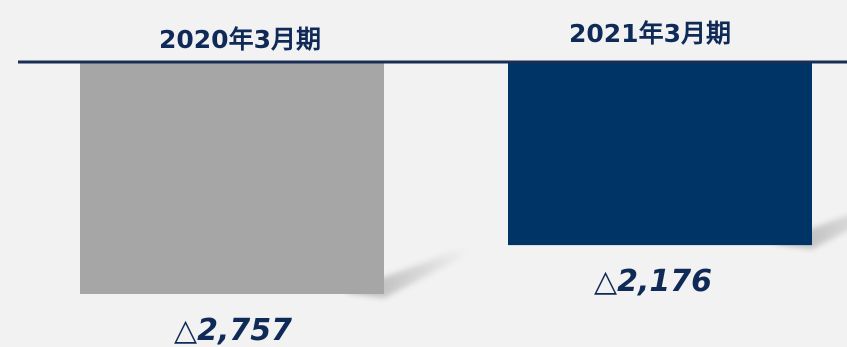  What do you see at coordinates (240, 39) in the screenshot?
I see `category-label: 2020年3月期` at bounding box center [240, 39].